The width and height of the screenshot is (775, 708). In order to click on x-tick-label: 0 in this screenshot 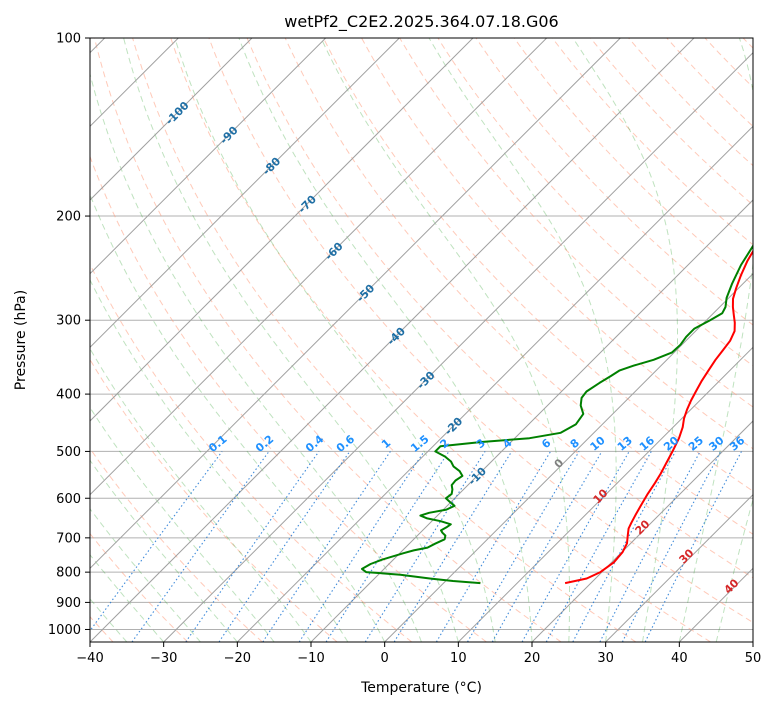, I will do `click(385, 658)`.